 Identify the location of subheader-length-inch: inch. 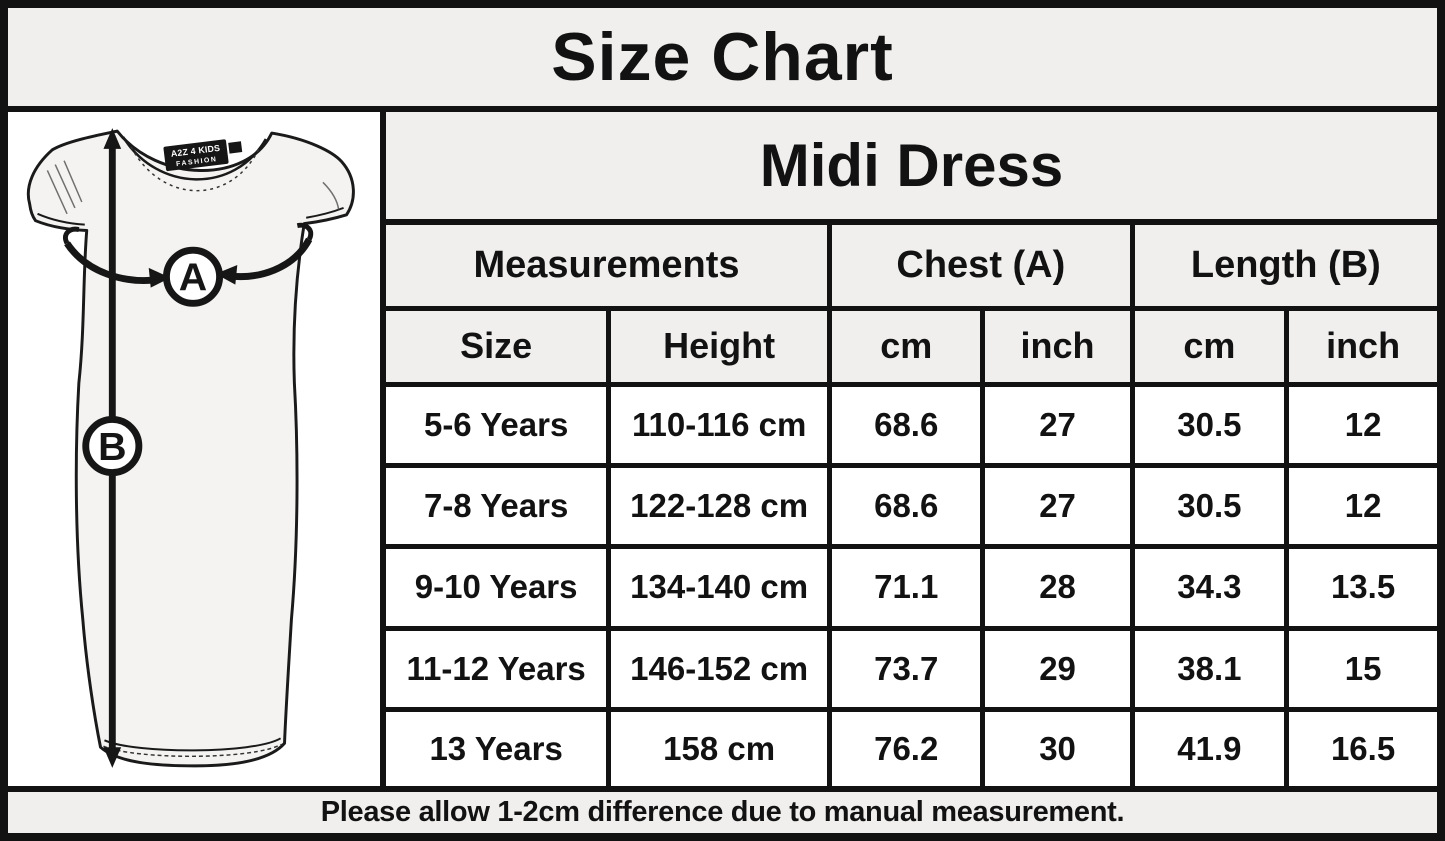
(1360, 346).